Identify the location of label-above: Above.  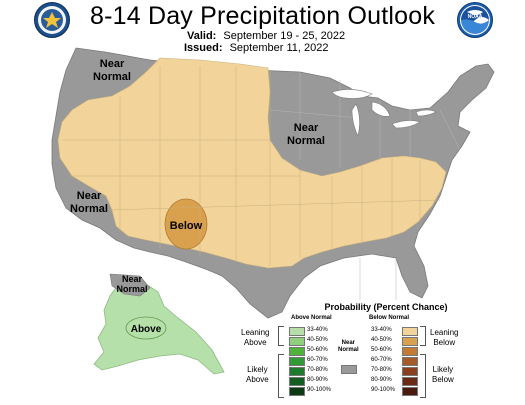
(146, 329).